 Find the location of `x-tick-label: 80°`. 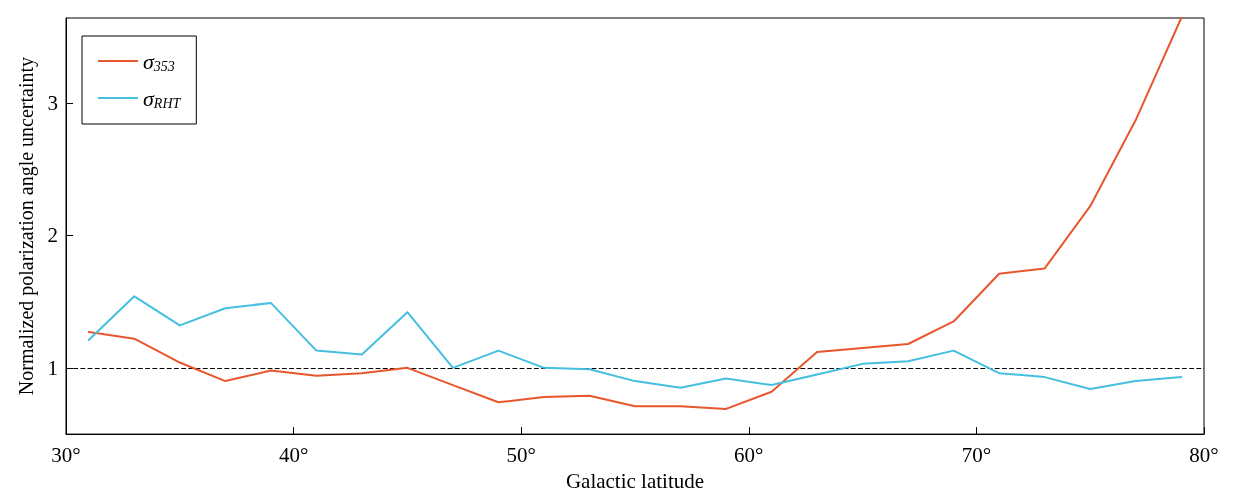

x-tick-label: 80° is located at coordinates (1204, 454).